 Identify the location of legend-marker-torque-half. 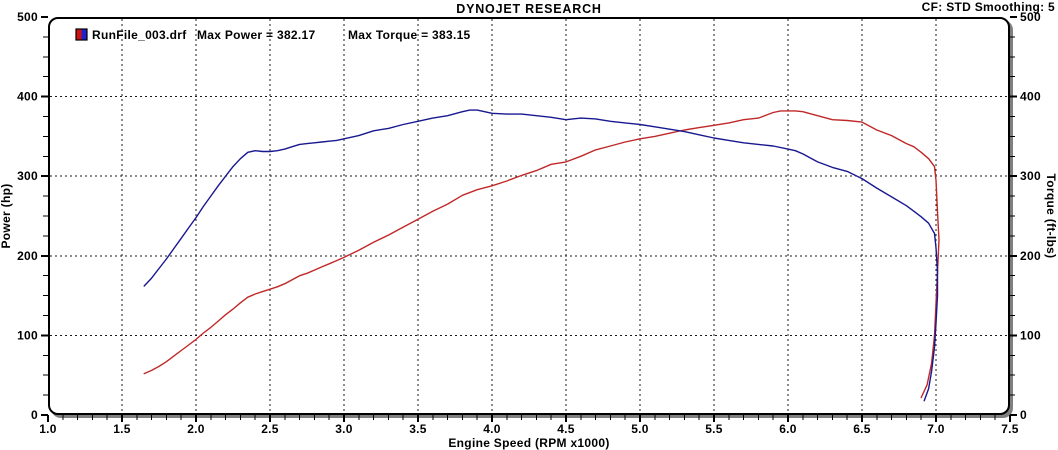
(84, 34).